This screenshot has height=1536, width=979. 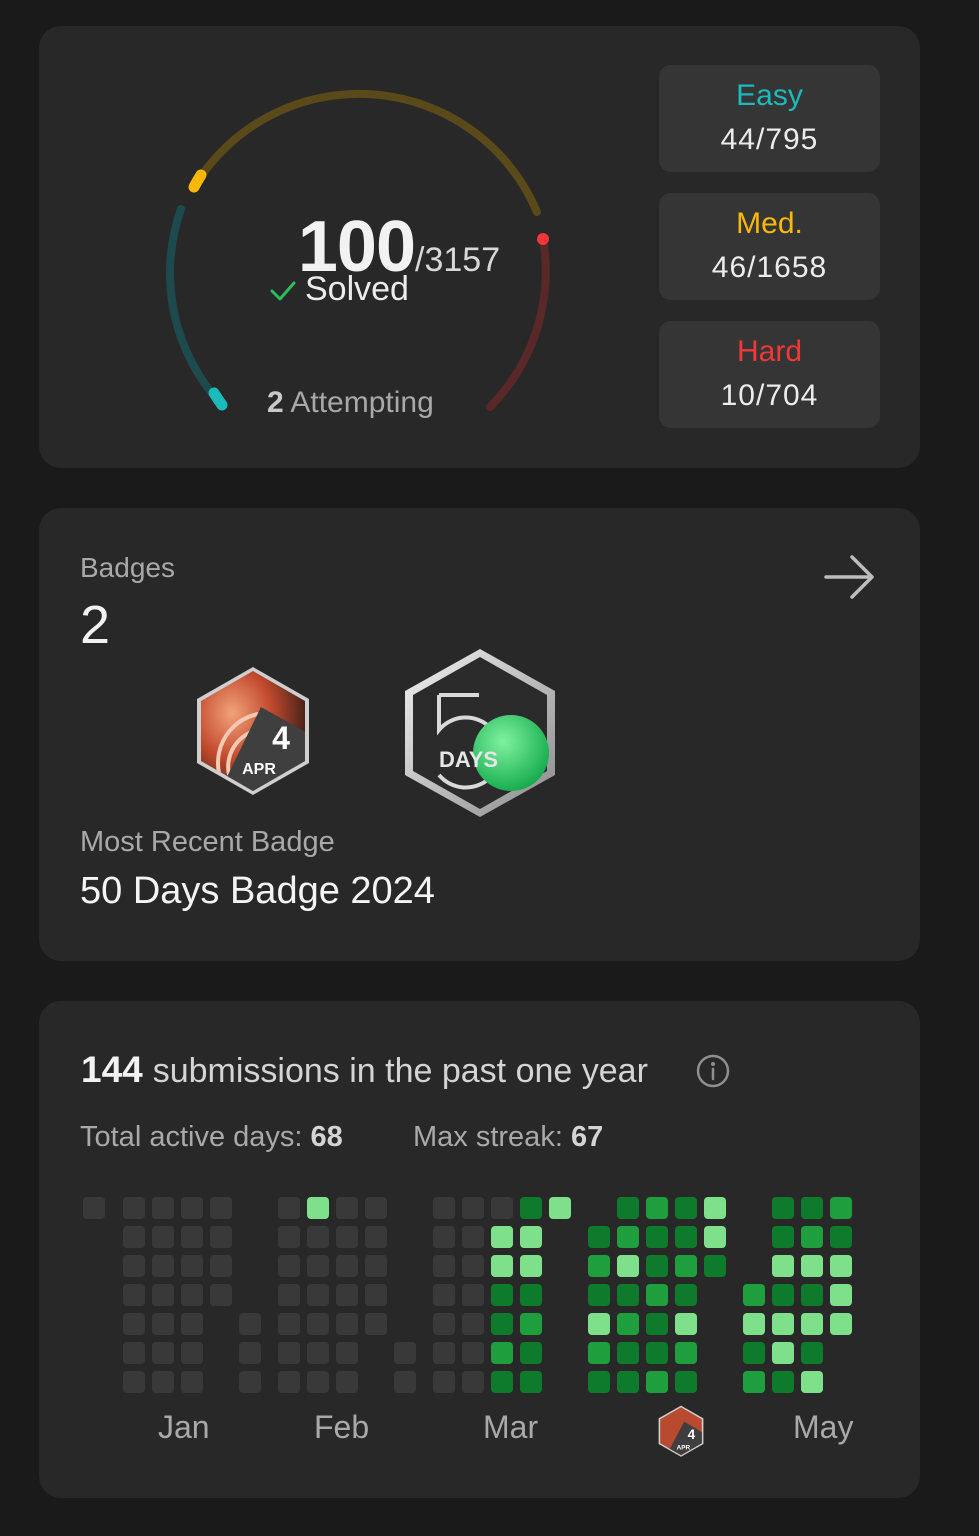 I want to click on apr-month-badge-icon: 4 APR, so click(x=681, y=1432).